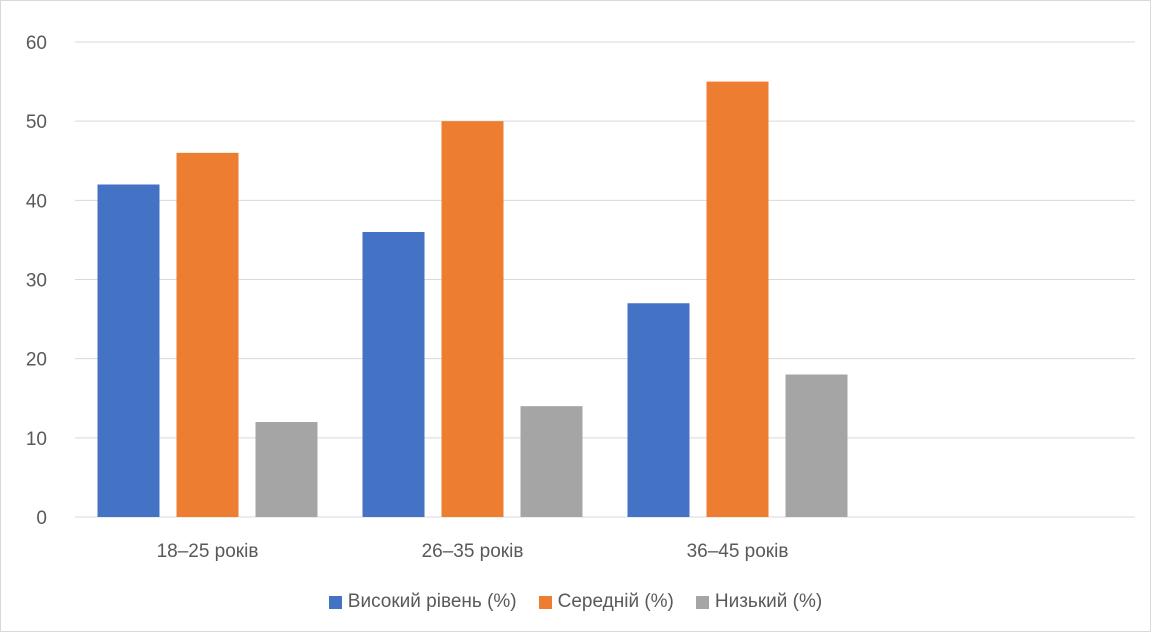  I want to click on y-tick-label: 30, so click(36, 281).